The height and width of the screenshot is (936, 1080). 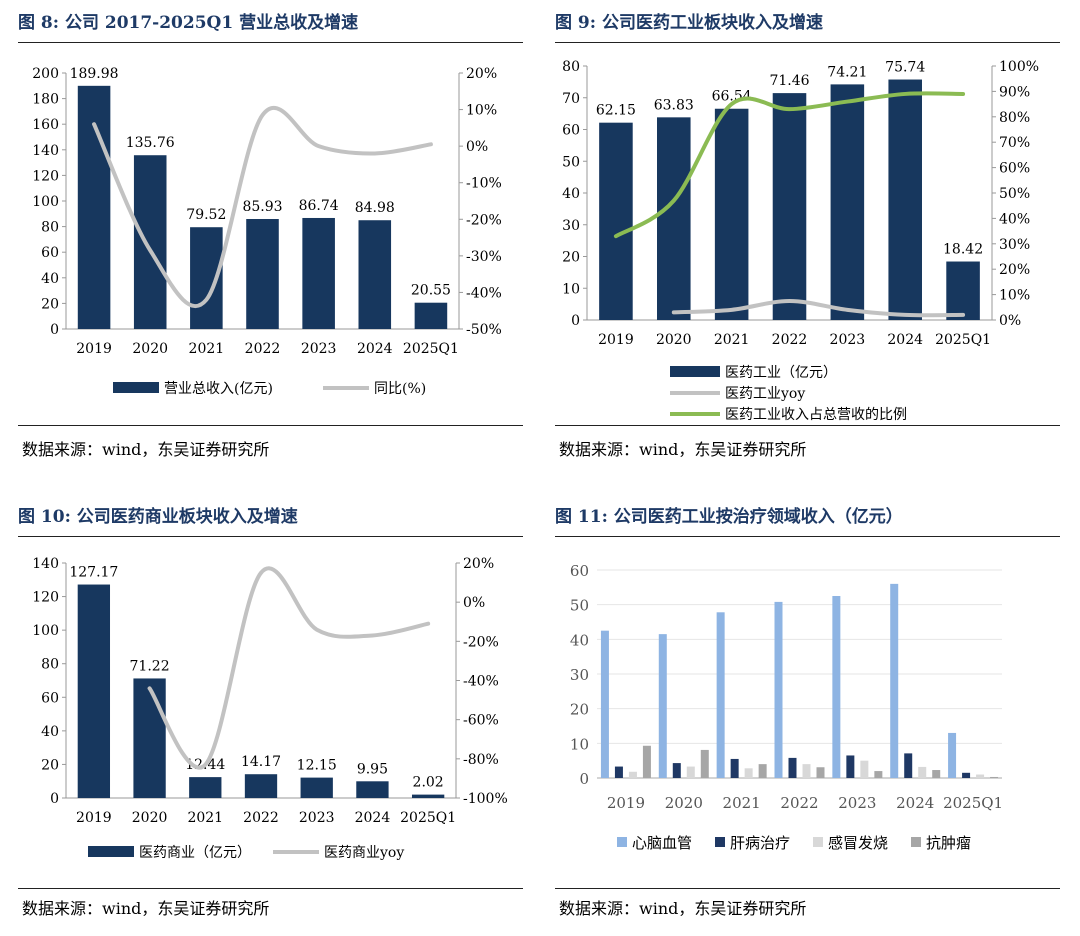 What do you see at coordinates (364, 853) in the screenshot?
I see `legend-label: 医药商业yoy` at bounding box center [364, 853].